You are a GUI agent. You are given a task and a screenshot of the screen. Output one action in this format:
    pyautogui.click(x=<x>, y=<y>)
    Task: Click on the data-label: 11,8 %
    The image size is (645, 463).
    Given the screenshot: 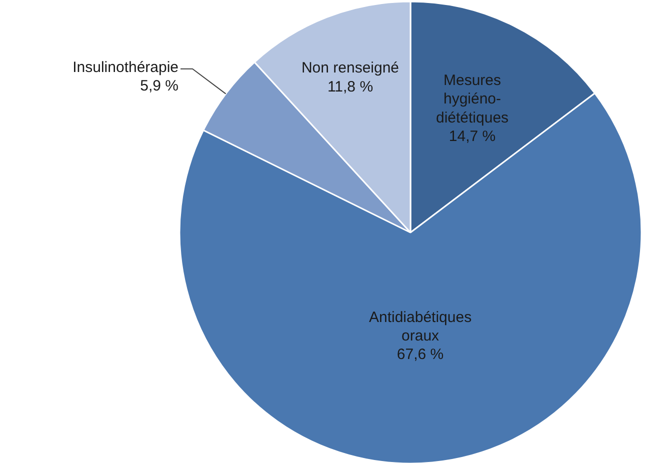 What is the action you would take?
    pyautogui.click(x=350, y=87)
    